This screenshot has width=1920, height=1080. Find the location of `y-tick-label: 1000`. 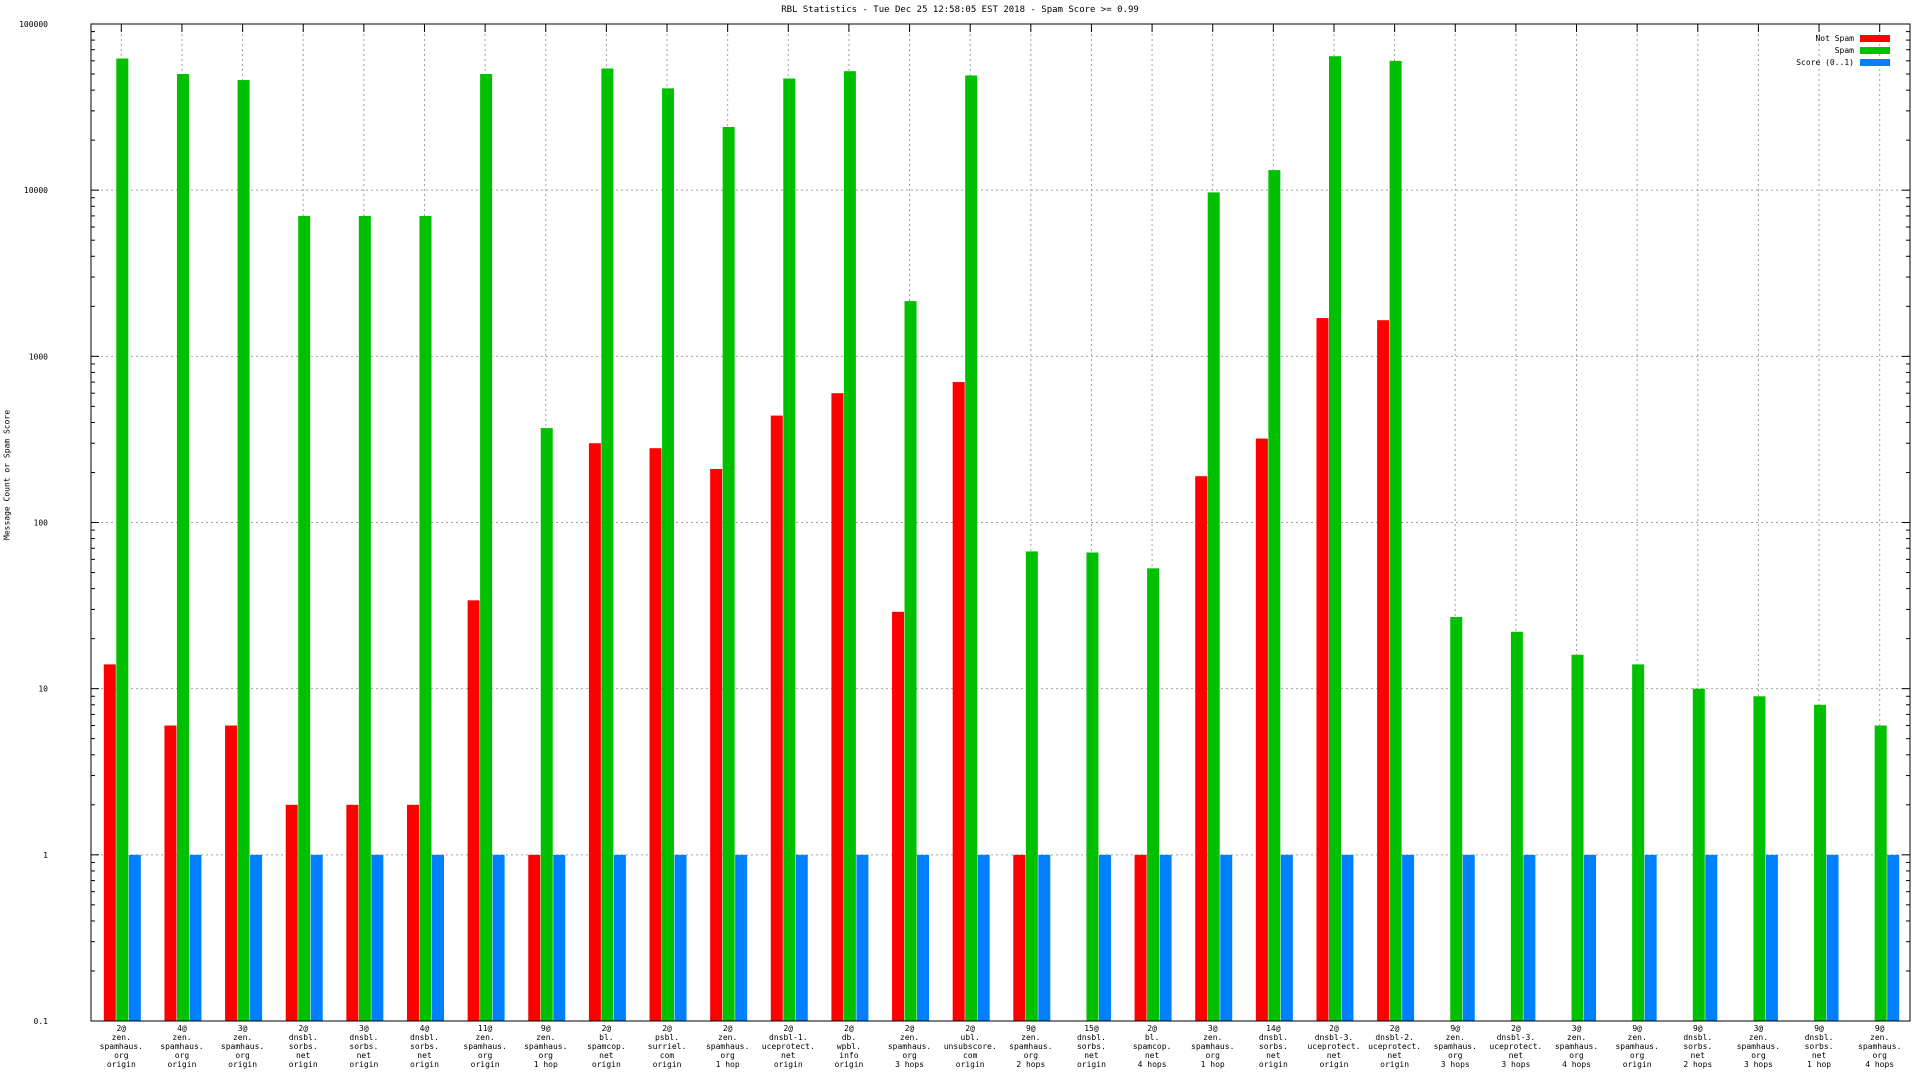

y-tick-label: 1000 is located at coordinates (38, 356).